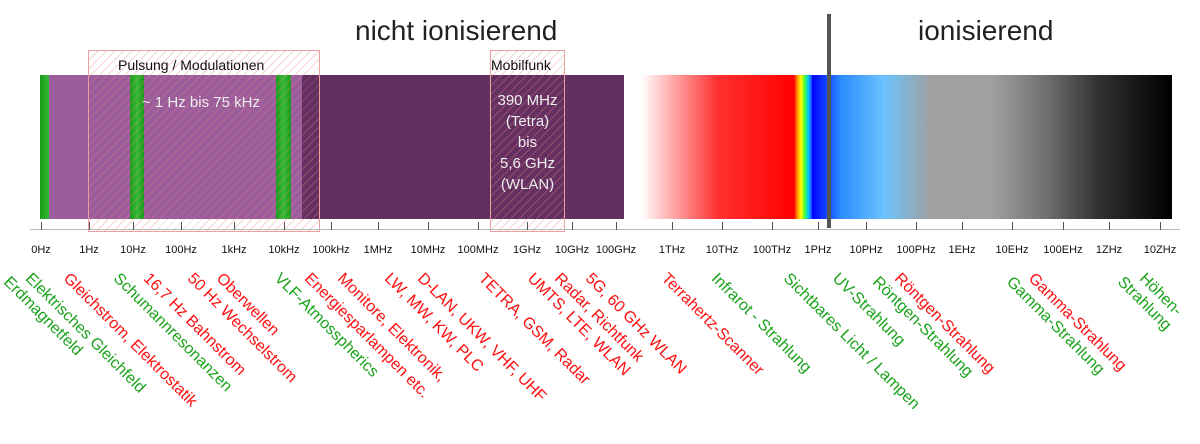  What do you see at coordinates (709, 147) in the screenshot?
I see `spectrum-infrared` at bounding box center [709, 147].